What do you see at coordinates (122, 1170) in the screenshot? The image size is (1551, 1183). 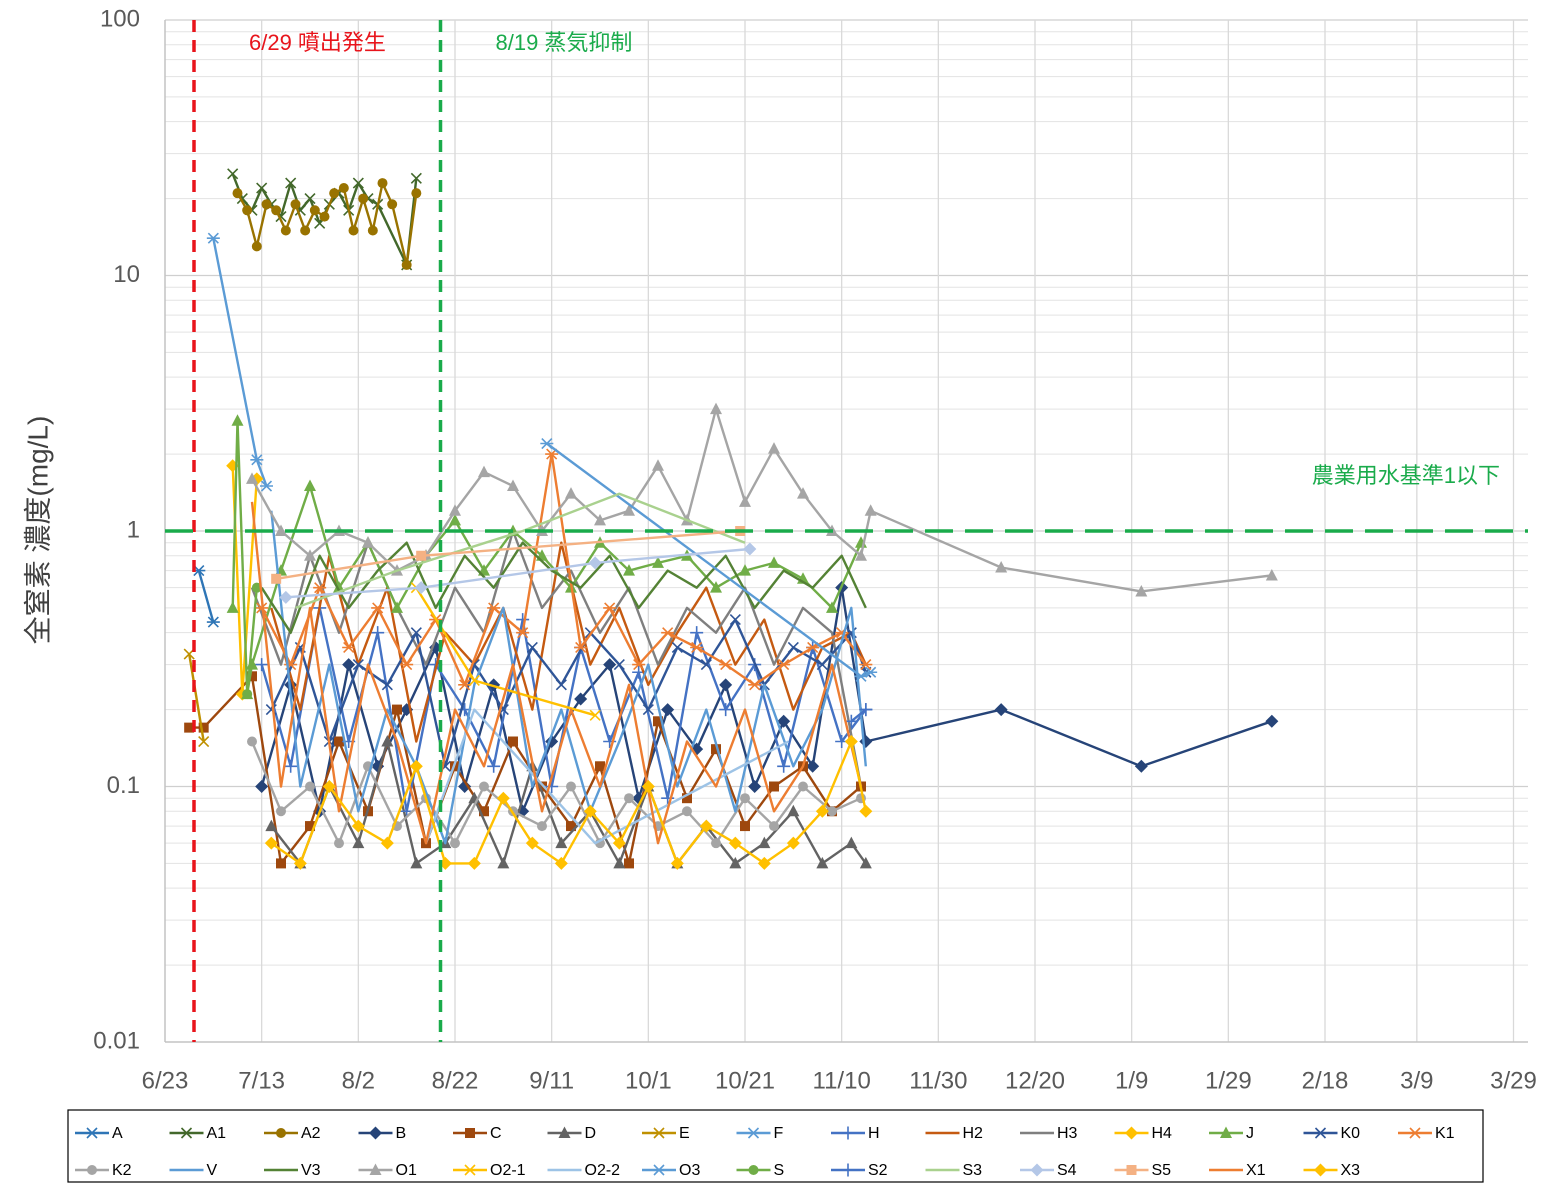 I see `legend-label: K2` at bounding box center [122, 1170].